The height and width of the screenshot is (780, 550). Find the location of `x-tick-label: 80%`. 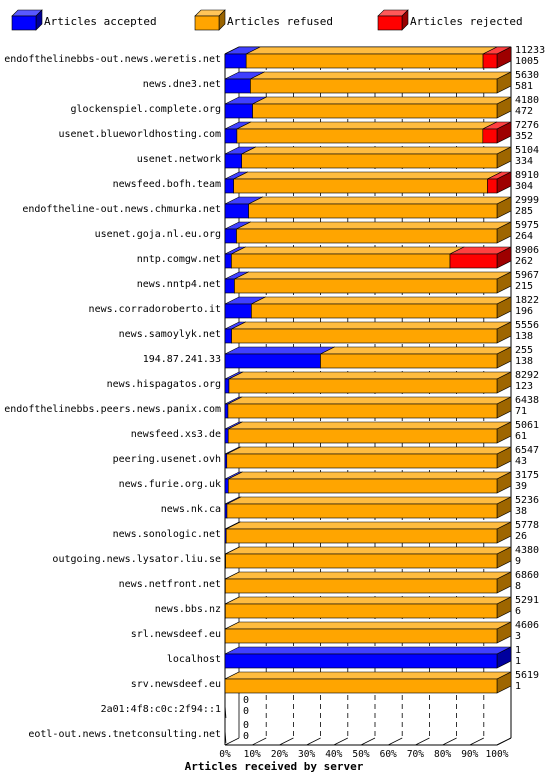

x-tick-label: 80% is located at coordinates (442, 754).